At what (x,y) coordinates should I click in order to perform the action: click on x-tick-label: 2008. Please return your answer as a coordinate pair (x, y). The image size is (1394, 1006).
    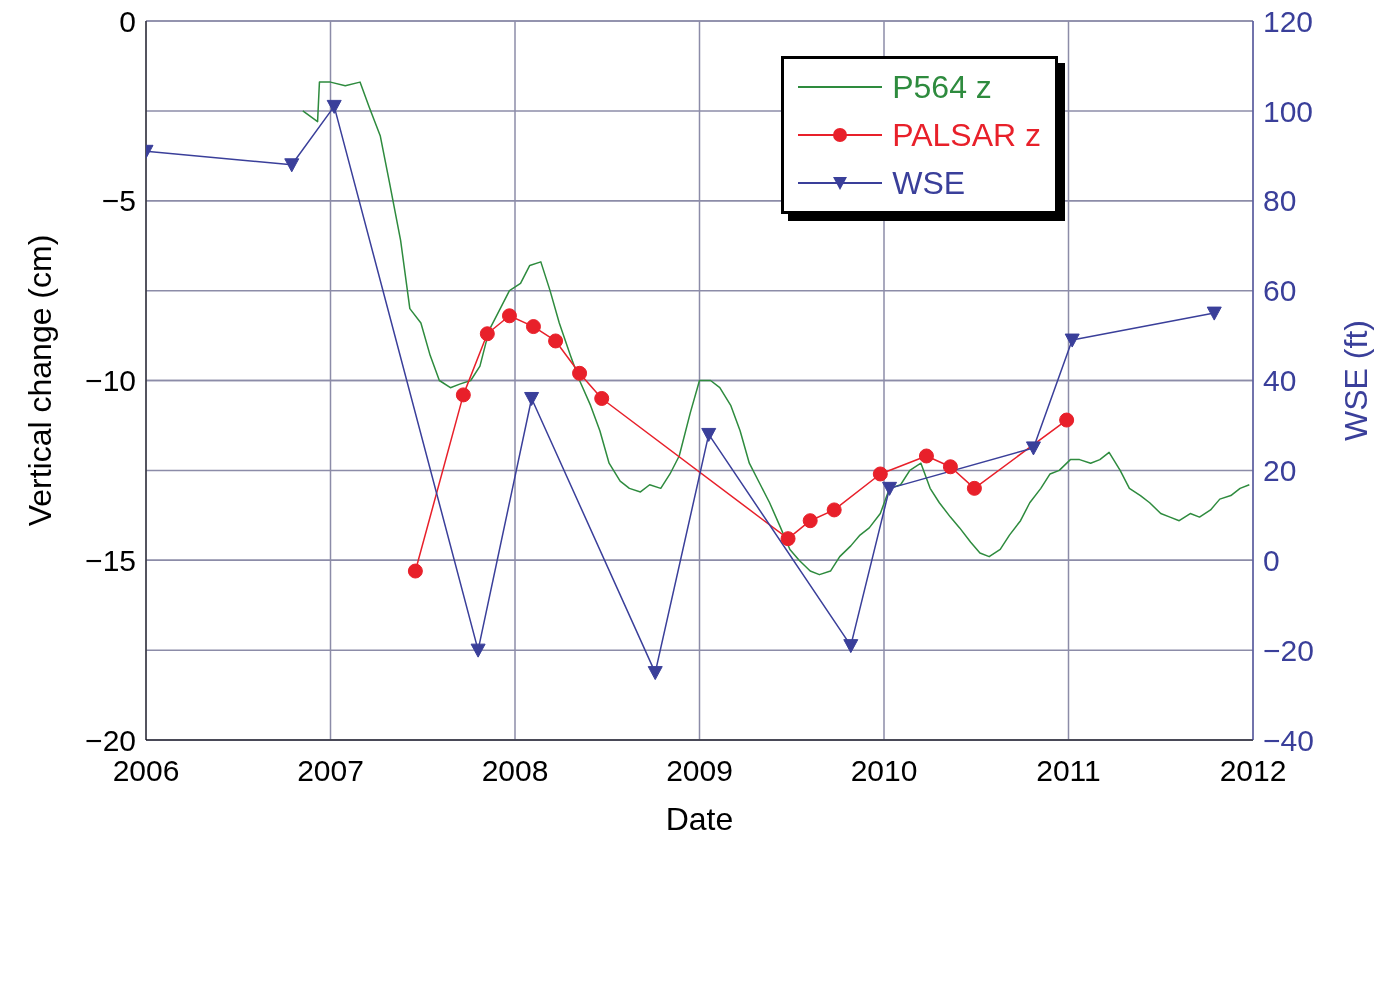
    Looking at the image, I should click on (515, 771).